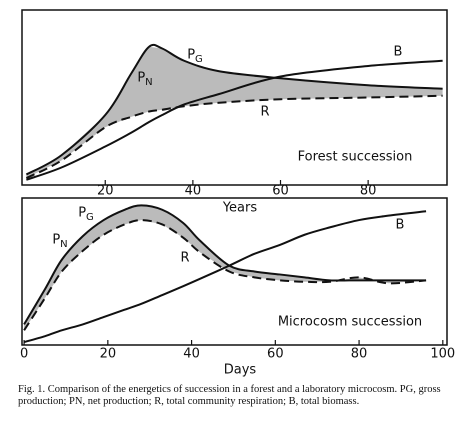 This screenshot has height=439, width=474. What do you see at coordinates (350, 322) in the screenshot?
I see `annotation: Microcosm succession` at bounding box center [350, 322].